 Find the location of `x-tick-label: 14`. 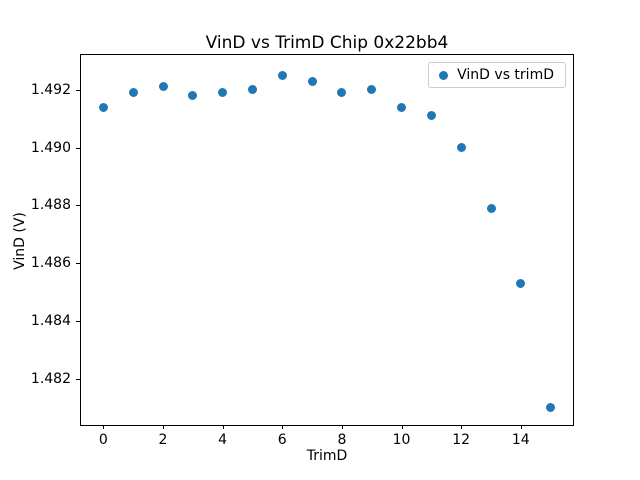

x-tick-label: 14 is located at coordinates (520, 440).